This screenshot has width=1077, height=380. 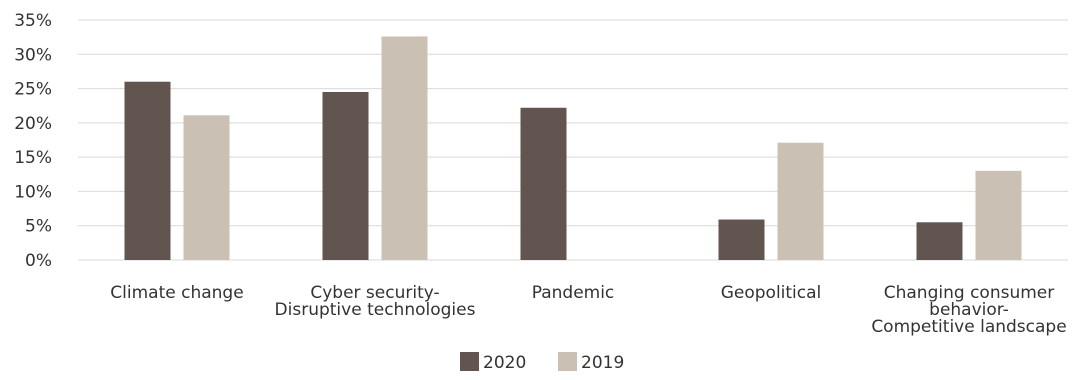 What do you see at coordinates (567, 361) in the screenshot?
I see `legend-swatch-2019` at bounding box center [567, 361].